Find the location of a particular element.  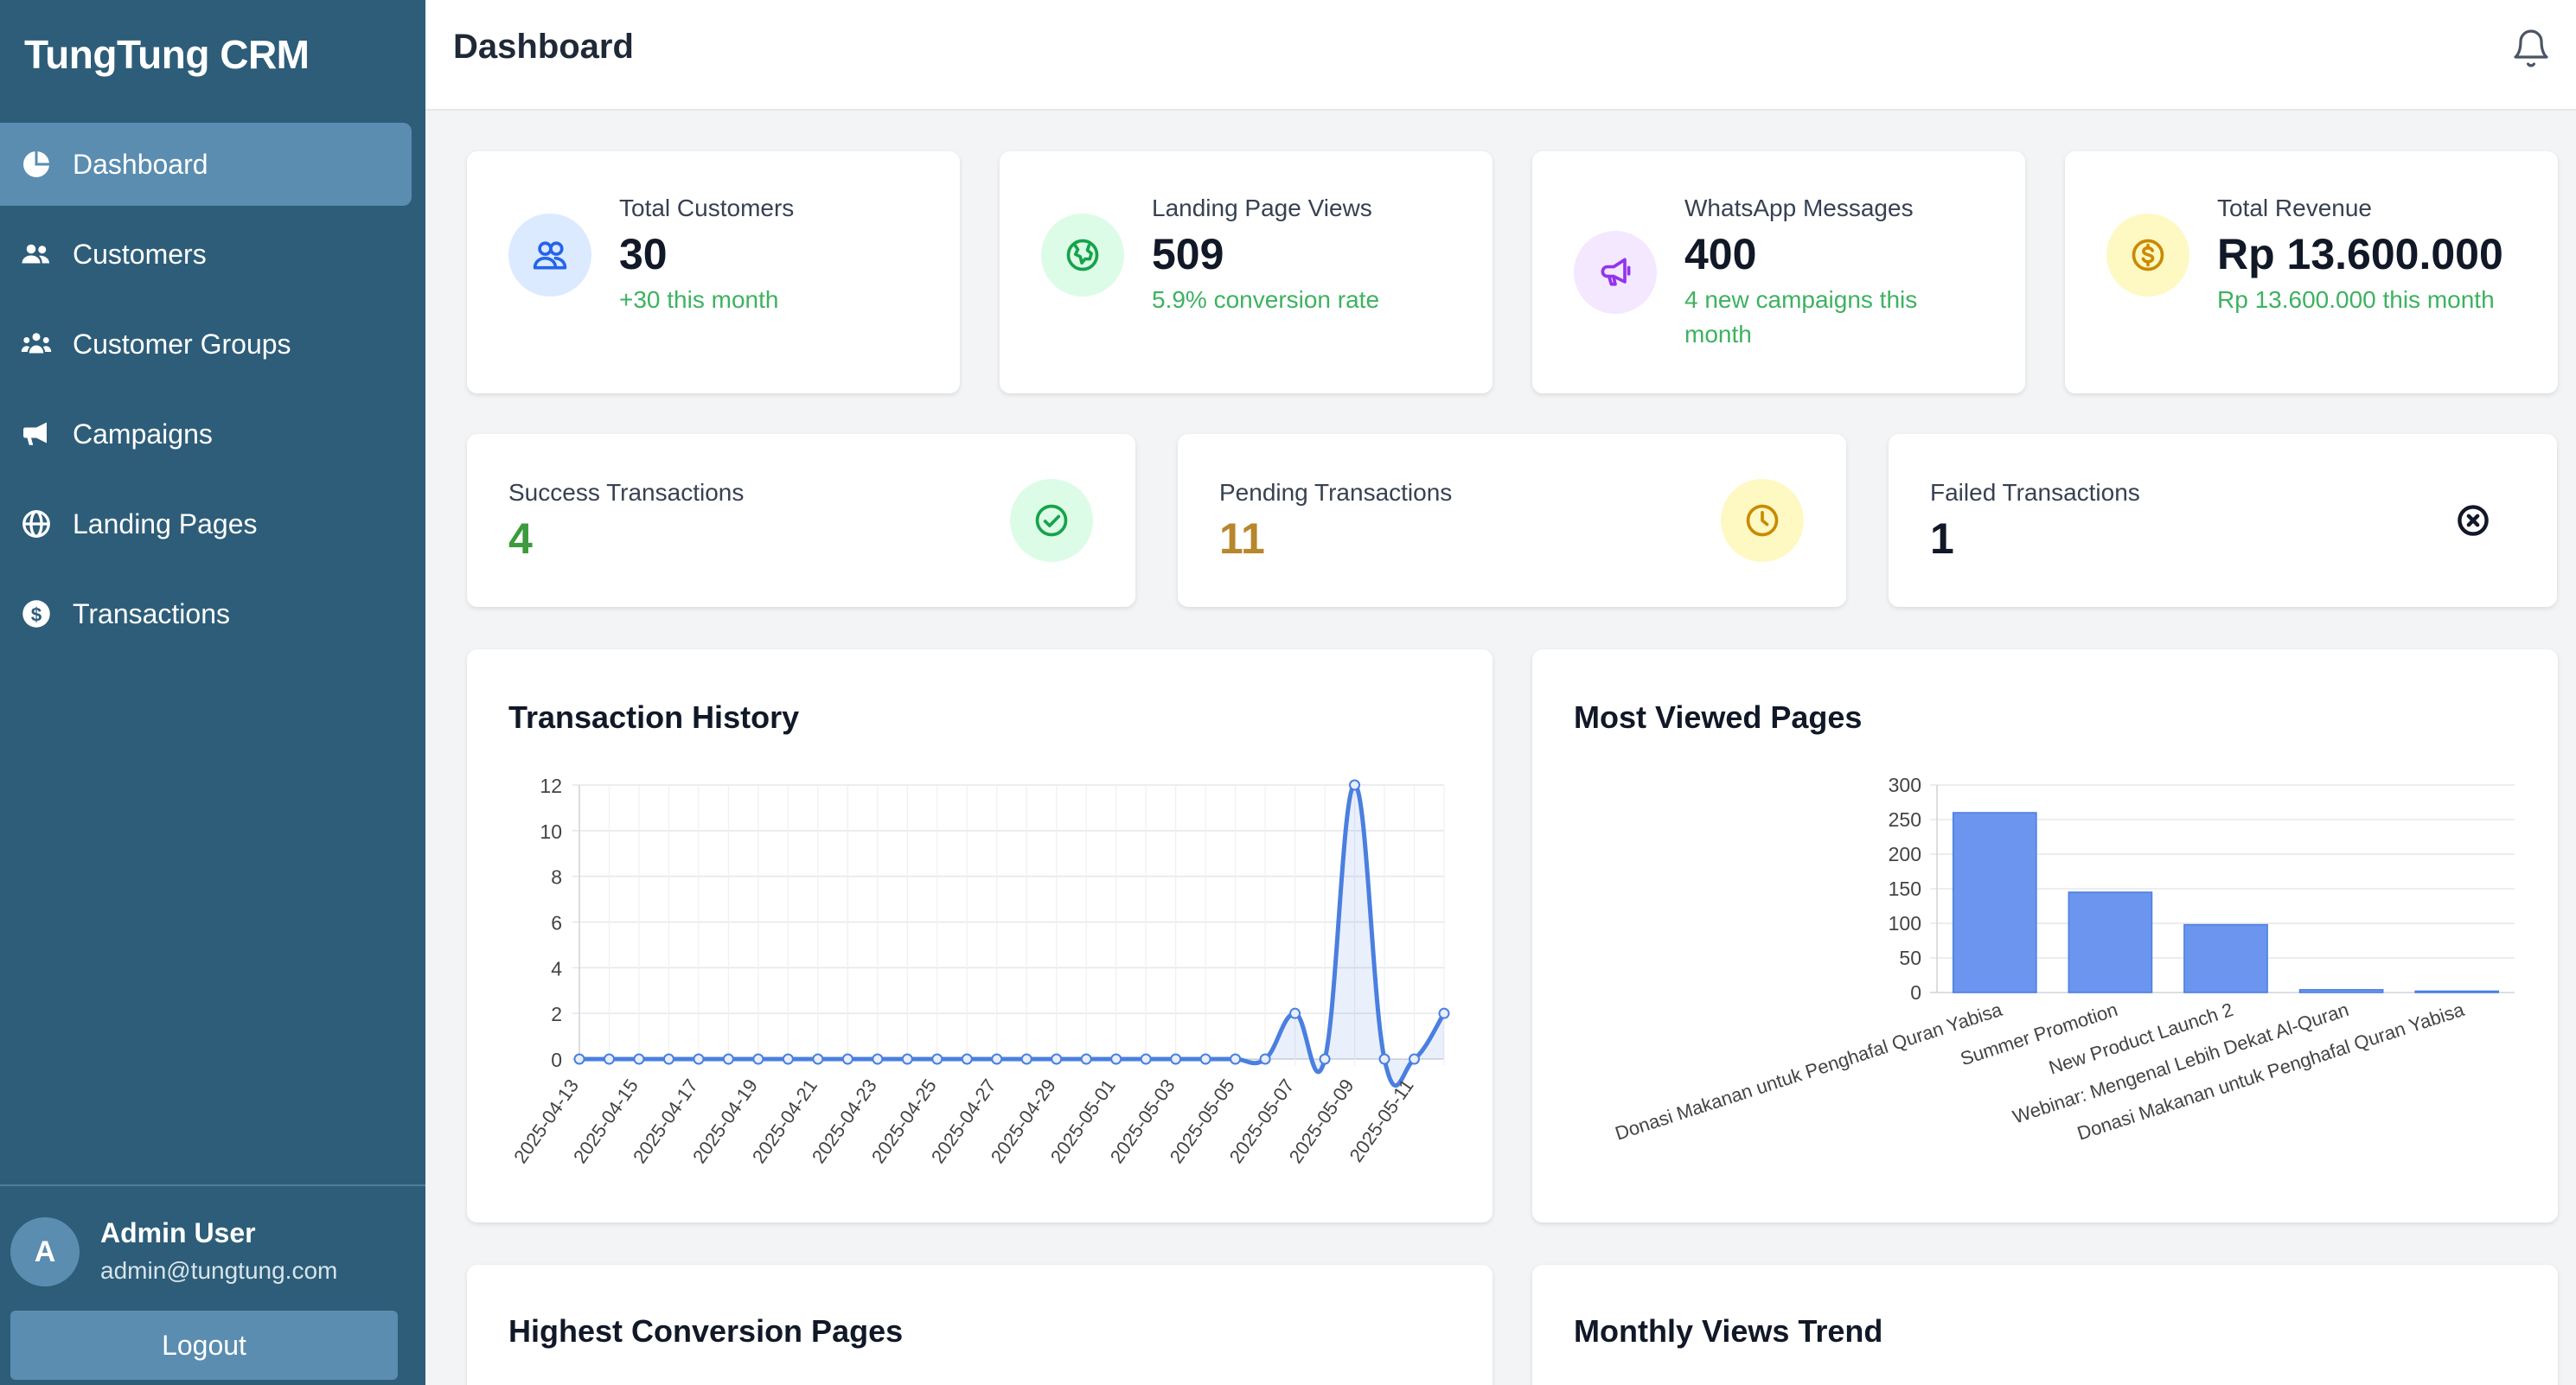

y-tick-label: 4 is located at coordinates (557, 969).